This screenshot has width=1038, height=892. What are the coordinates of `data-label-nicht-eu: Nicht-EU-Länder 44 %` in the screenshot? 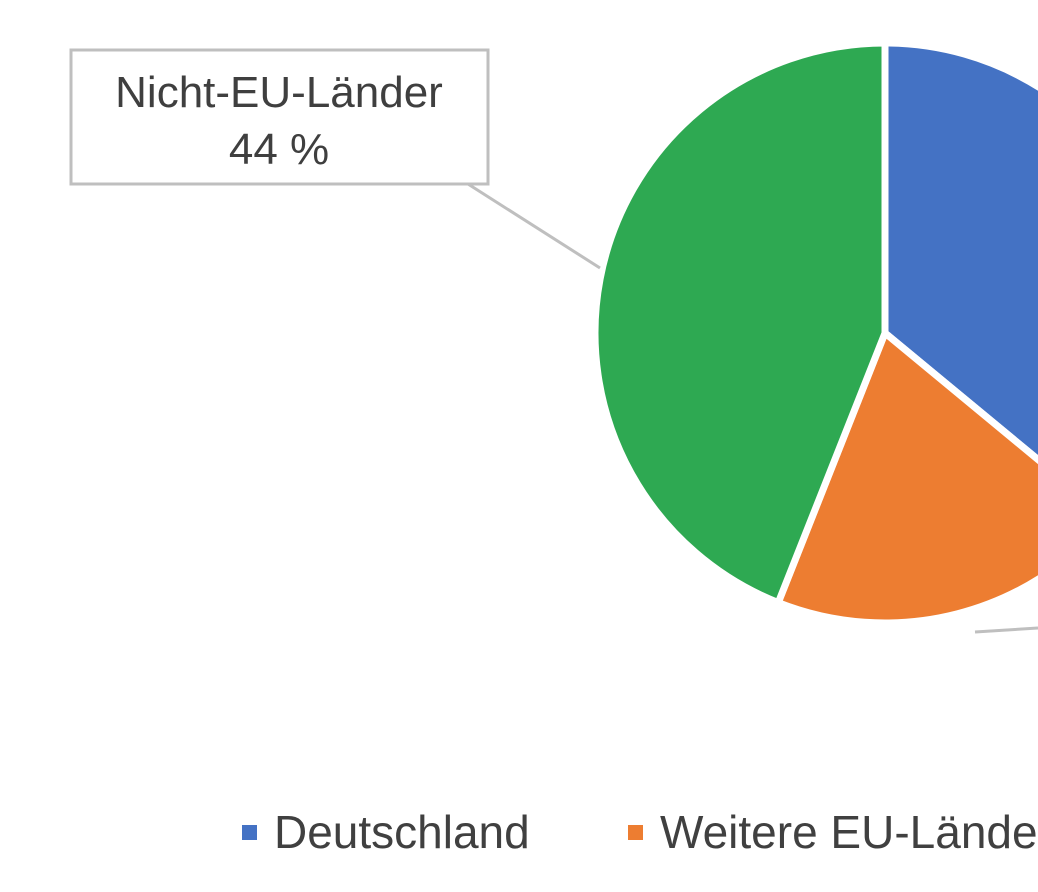 It's located at (279, 117).